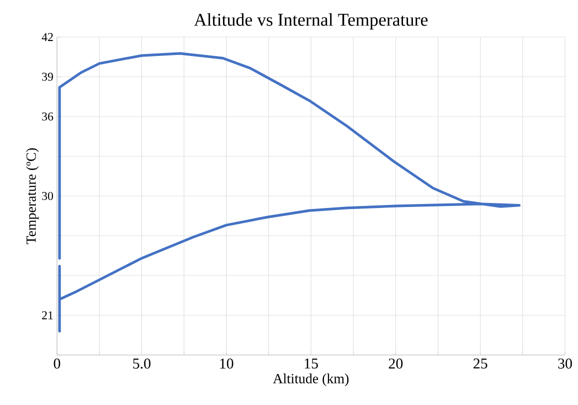 Image resolution: width=578 pixels, height=405 pixels. What do you see at coordinates (48, 196) in the screenshot?
I see `y-tick-label: 30` at bounding box center [48, 196].